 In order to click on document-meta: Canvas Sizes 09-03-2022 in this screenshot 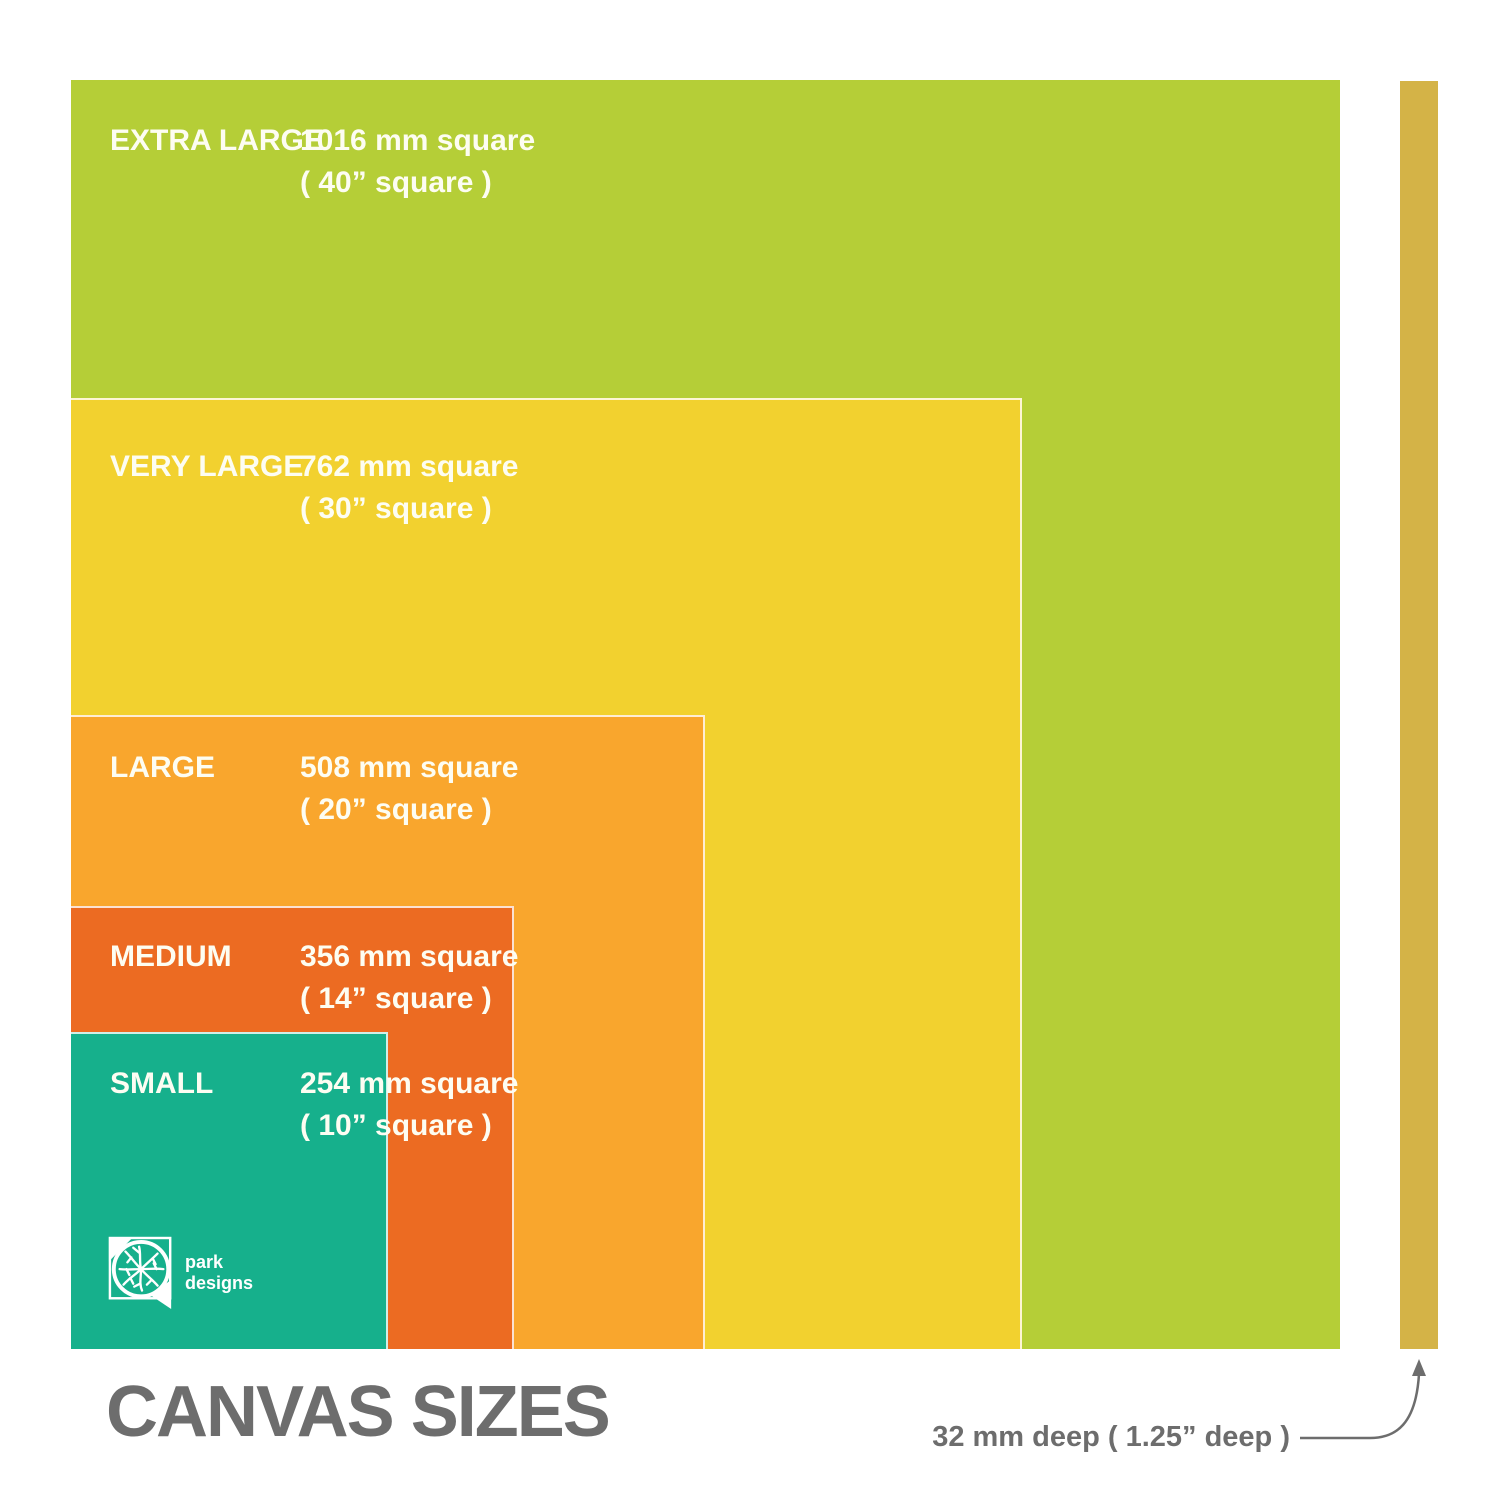, I will do `click(1277, 1379)`.